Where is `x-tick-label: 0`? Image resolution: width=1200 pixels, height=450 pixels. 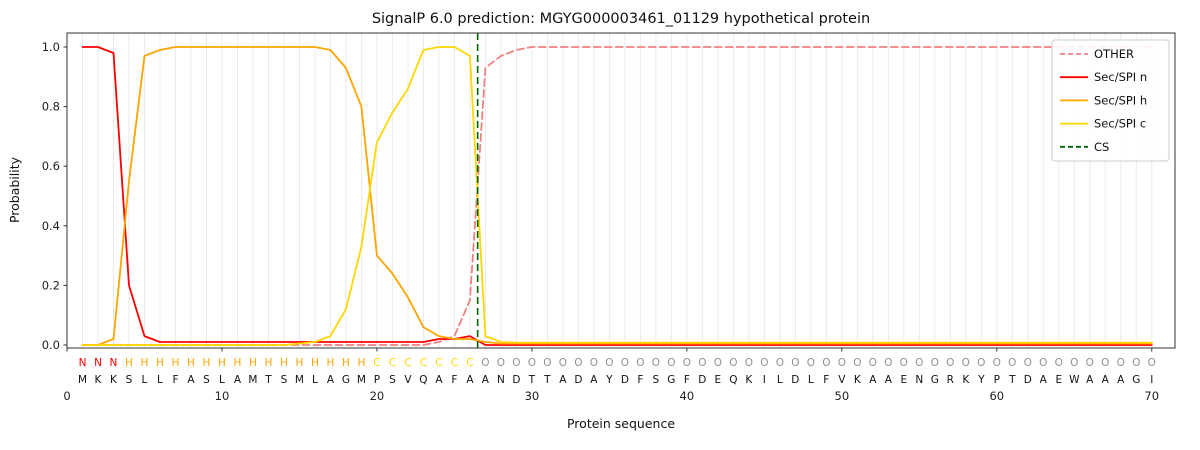
x-tick-label: 0 is located at coordinates (66, 396).